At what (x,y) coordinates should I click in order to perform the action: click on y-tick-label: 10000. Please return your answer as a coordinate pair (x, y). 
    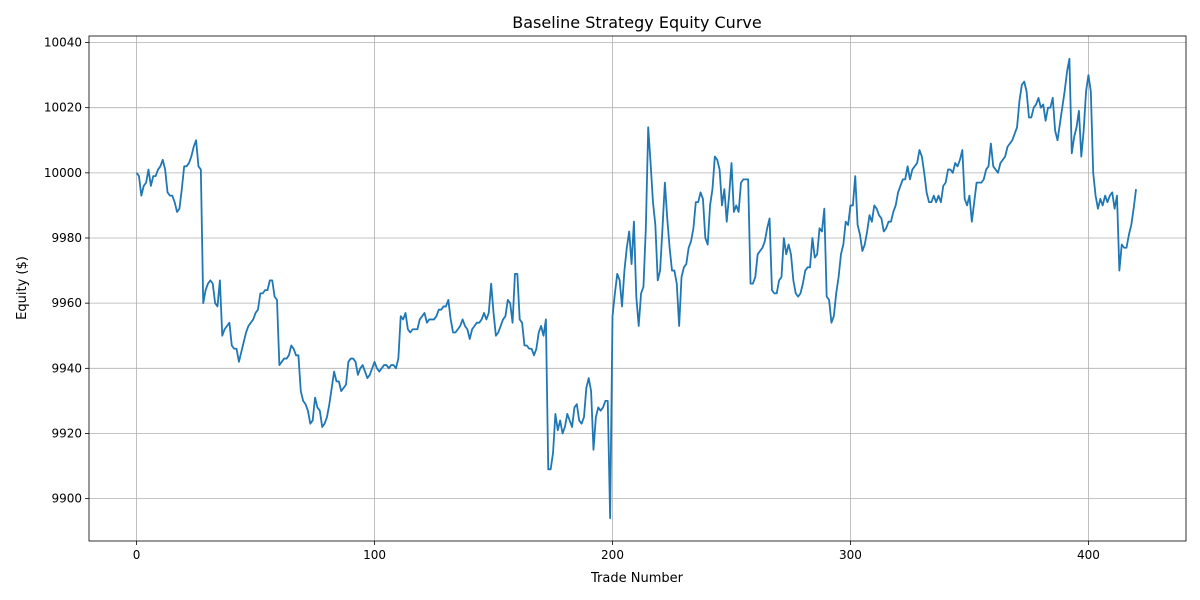
    Looking at the image, I should click on (63, 173).